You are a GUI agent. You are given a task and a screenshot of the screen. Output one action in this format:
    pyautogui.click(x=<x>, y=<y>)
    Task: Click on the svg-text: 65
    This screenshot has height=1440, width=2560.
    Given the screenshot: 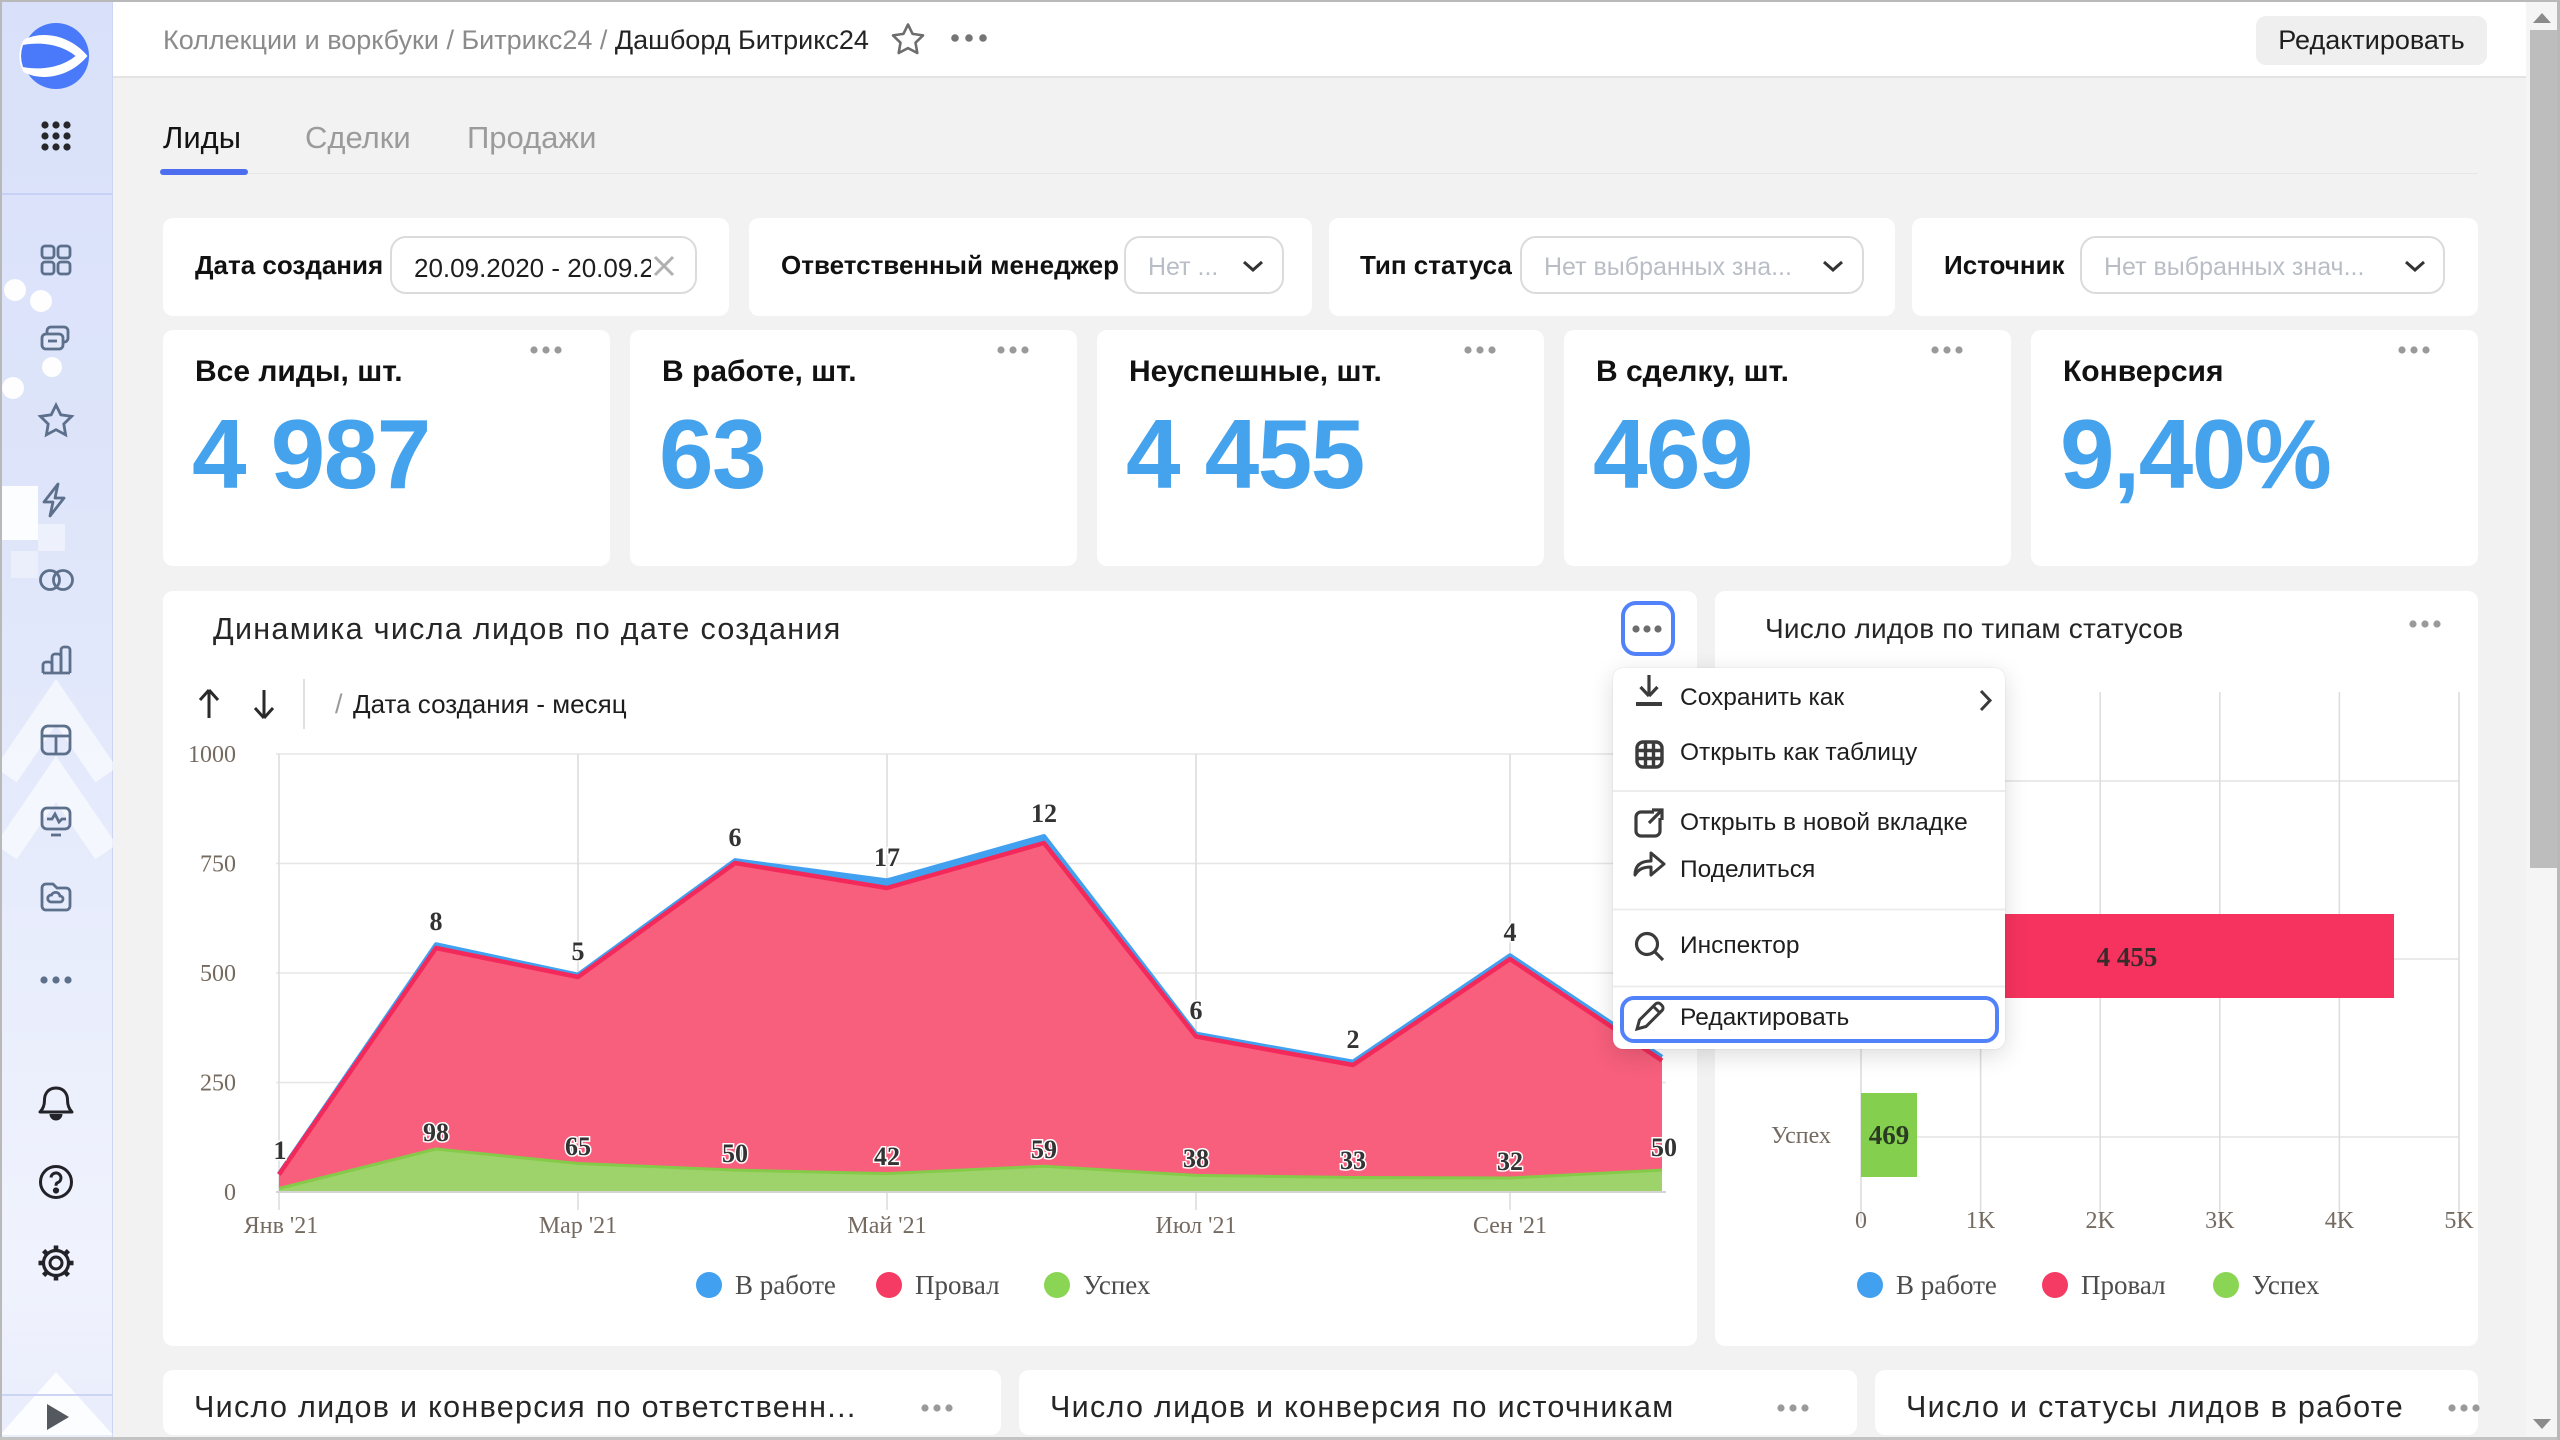 What is the action you would take?
    pyautogui.click(x=578, y=1146)
    